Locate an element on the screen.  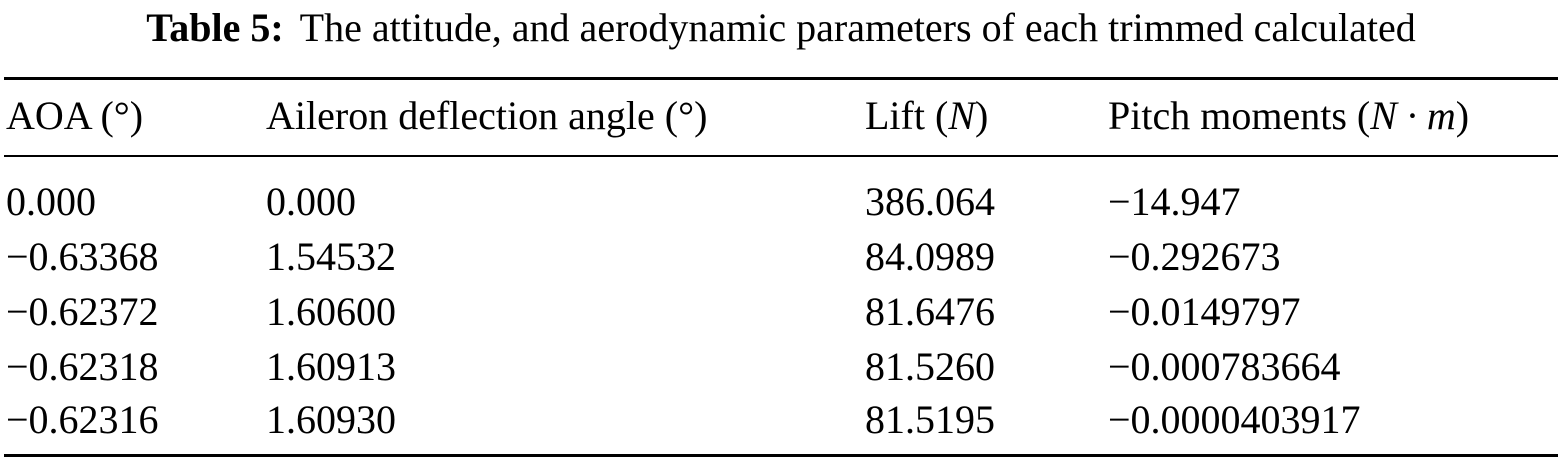
column-header-aoa: AOA (°) is located at coordinates (74, 116).